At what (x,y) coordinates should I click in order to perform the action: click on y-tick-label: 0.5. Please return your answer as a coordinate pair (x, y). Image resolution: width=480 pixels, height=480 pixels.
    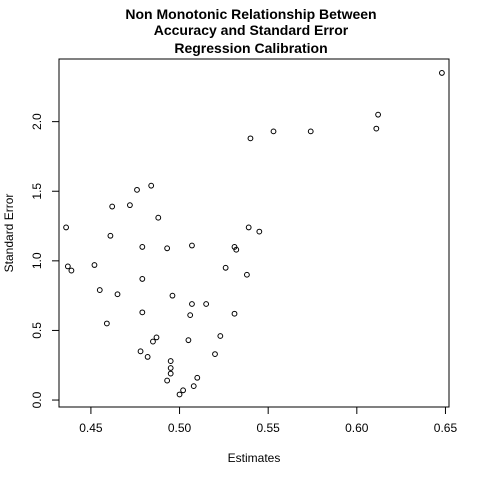
    Looking at the image, I should click on (37, 330).